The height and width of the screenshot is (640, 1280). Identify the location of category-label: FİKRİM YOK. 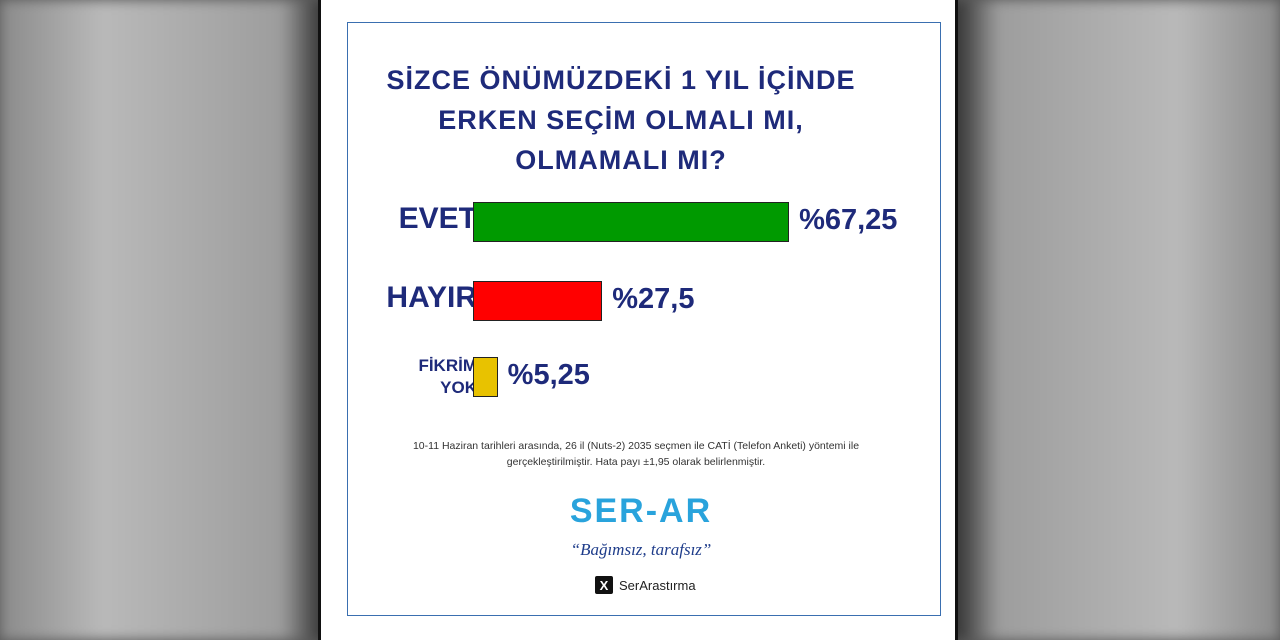
(447, 376).